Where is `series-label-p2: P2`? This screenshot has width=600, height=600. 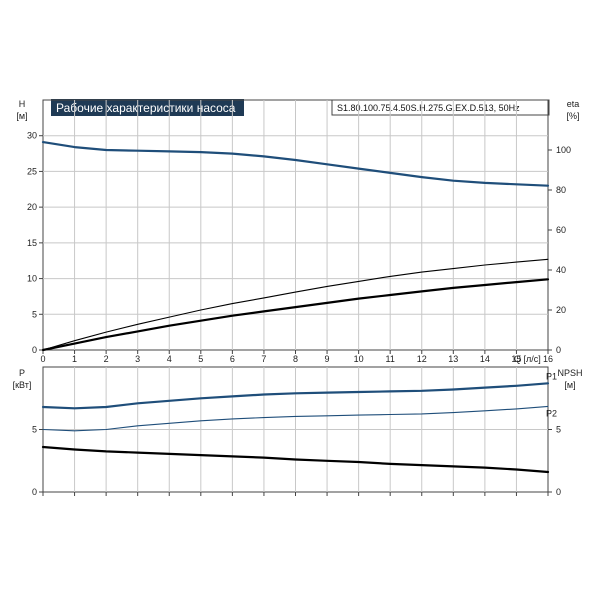
series-label-p2: P2 is located at coordinates (551, 413).